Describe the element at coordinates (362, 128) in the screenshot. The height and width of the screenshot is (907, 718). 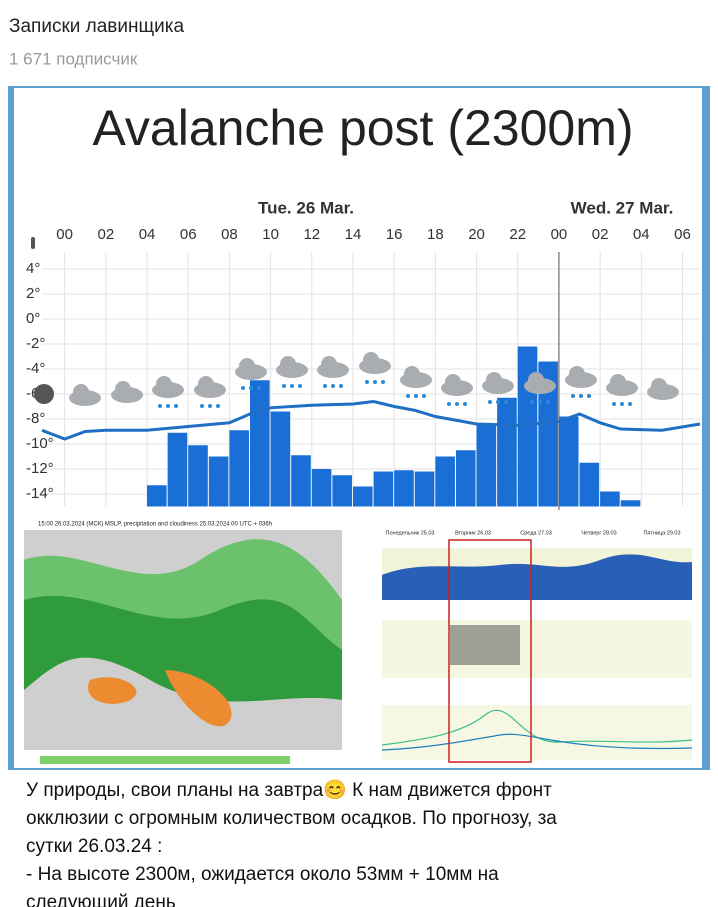
I see `chart-title: Avalanche post (2300m)` at that location.